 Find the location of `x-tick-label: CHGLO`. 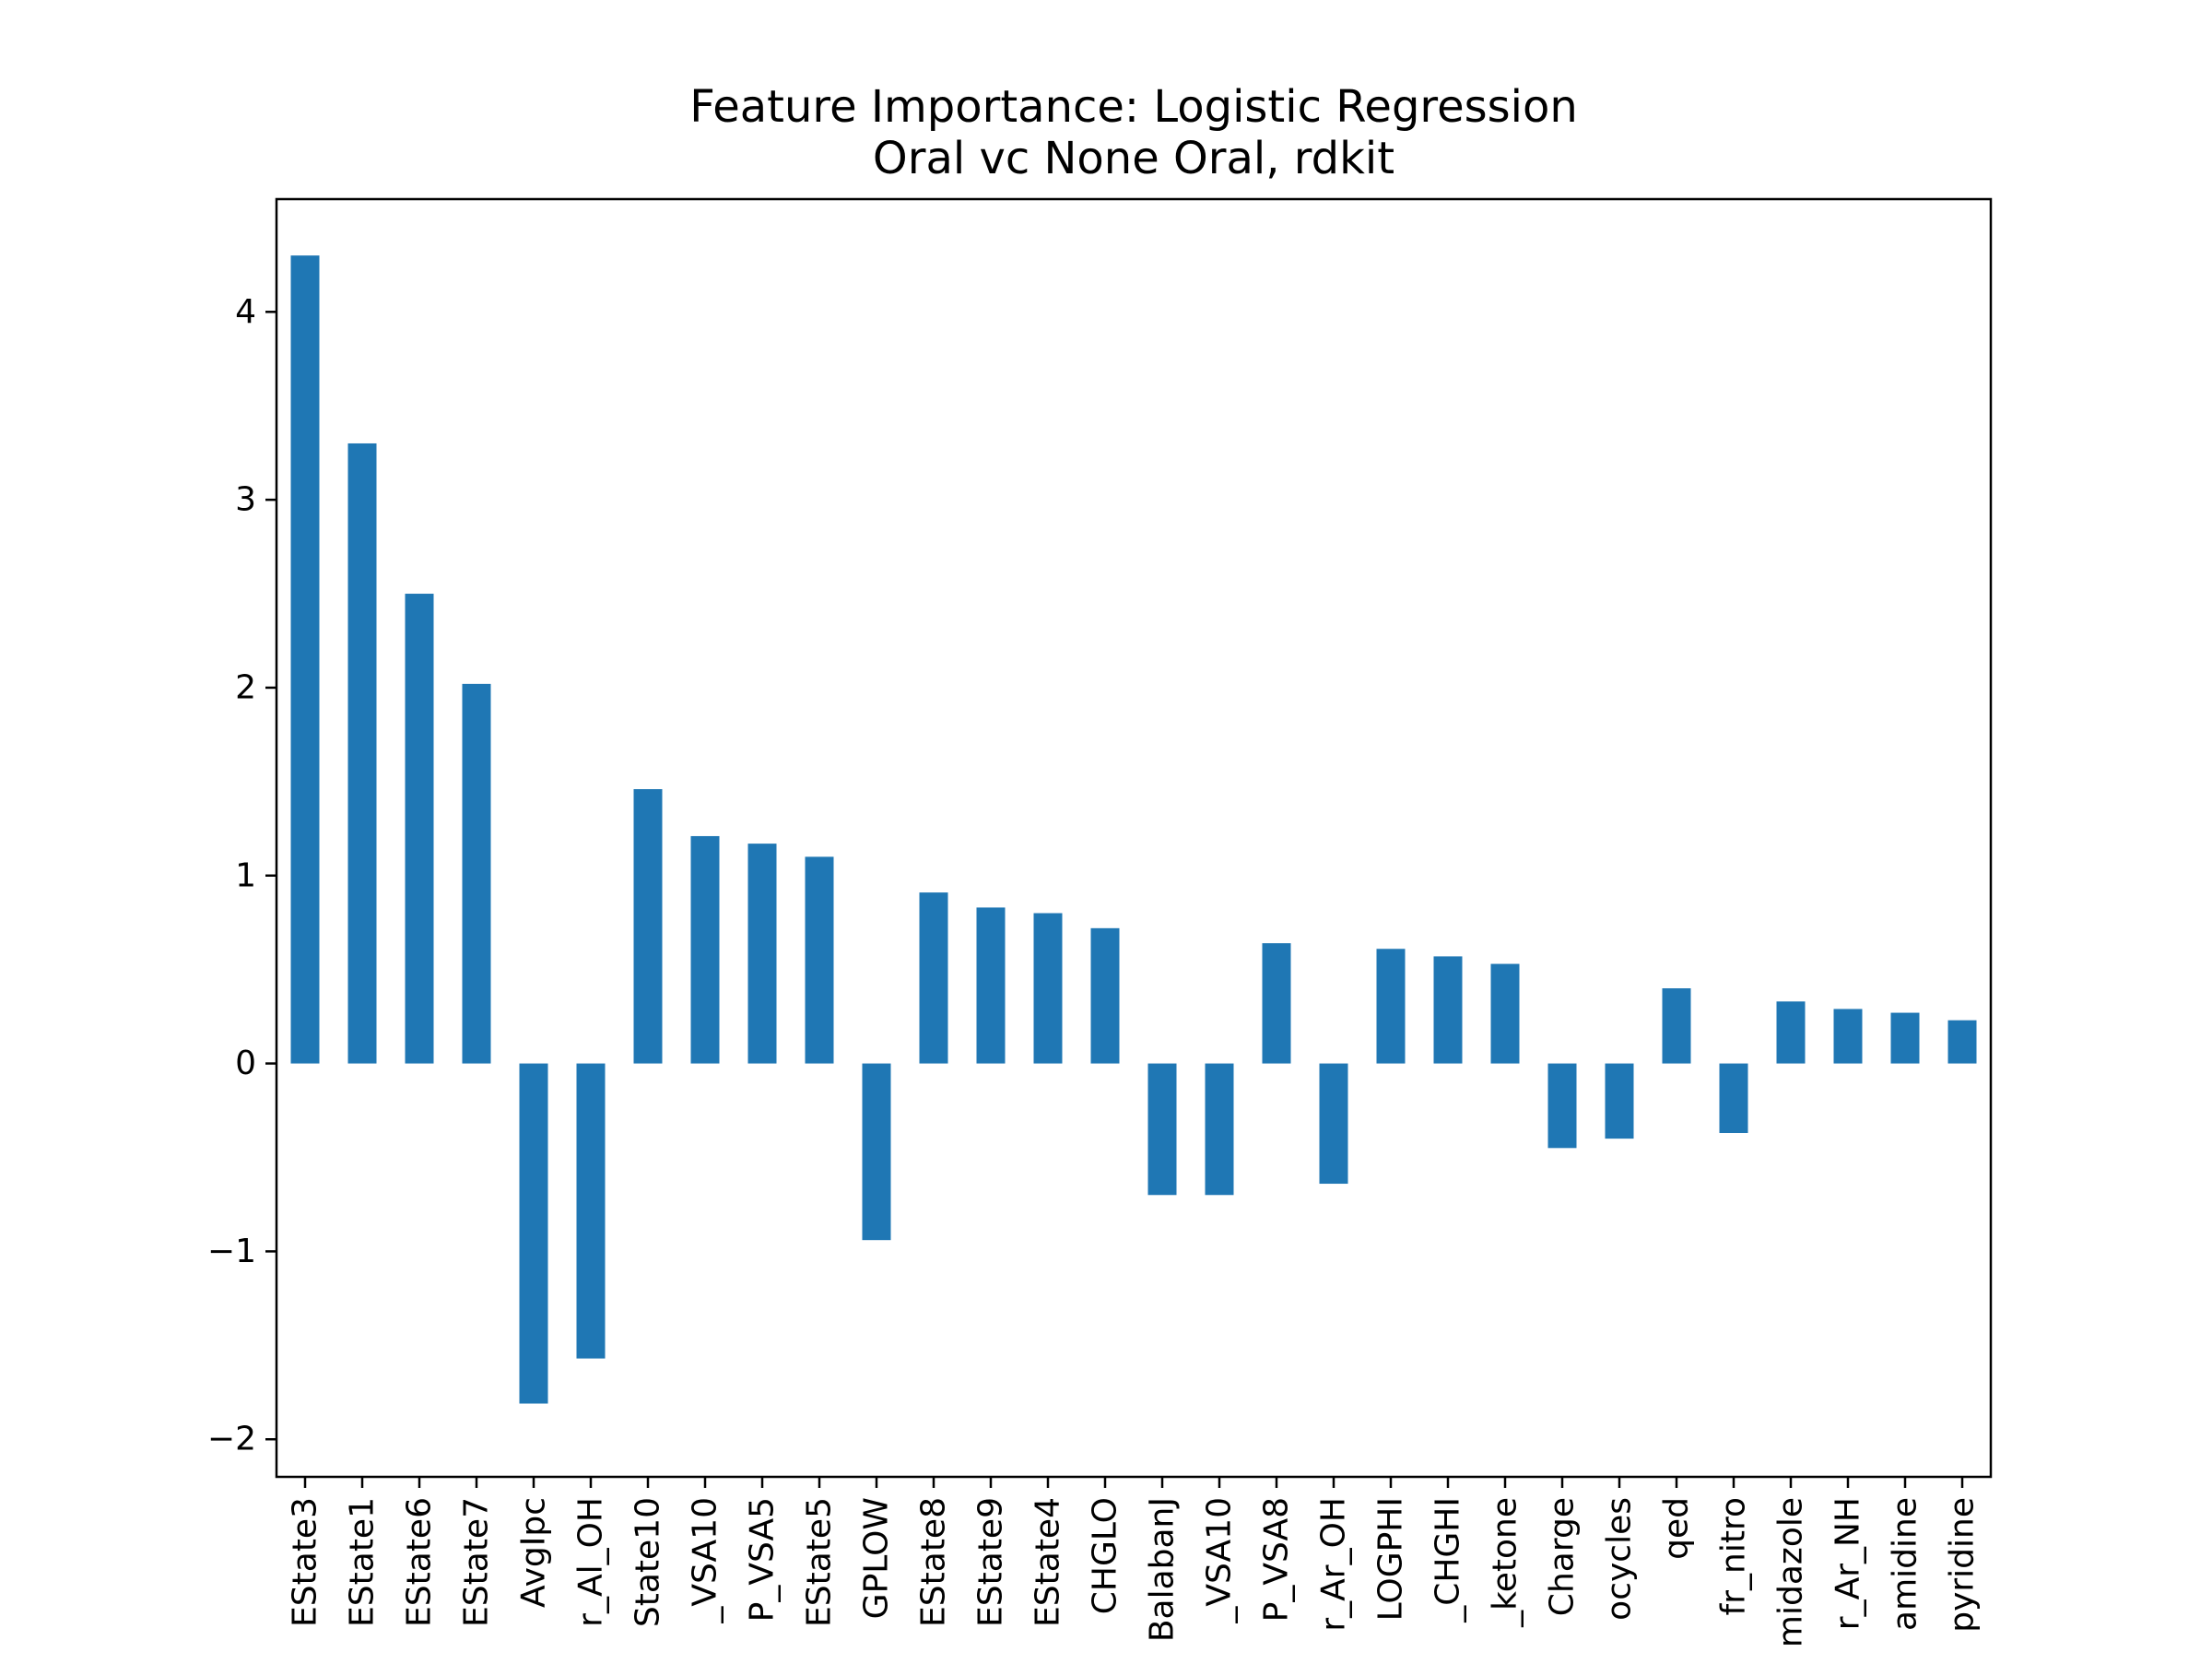

x-tick-label: CHGLO is located at coordinates (1105, 1555).